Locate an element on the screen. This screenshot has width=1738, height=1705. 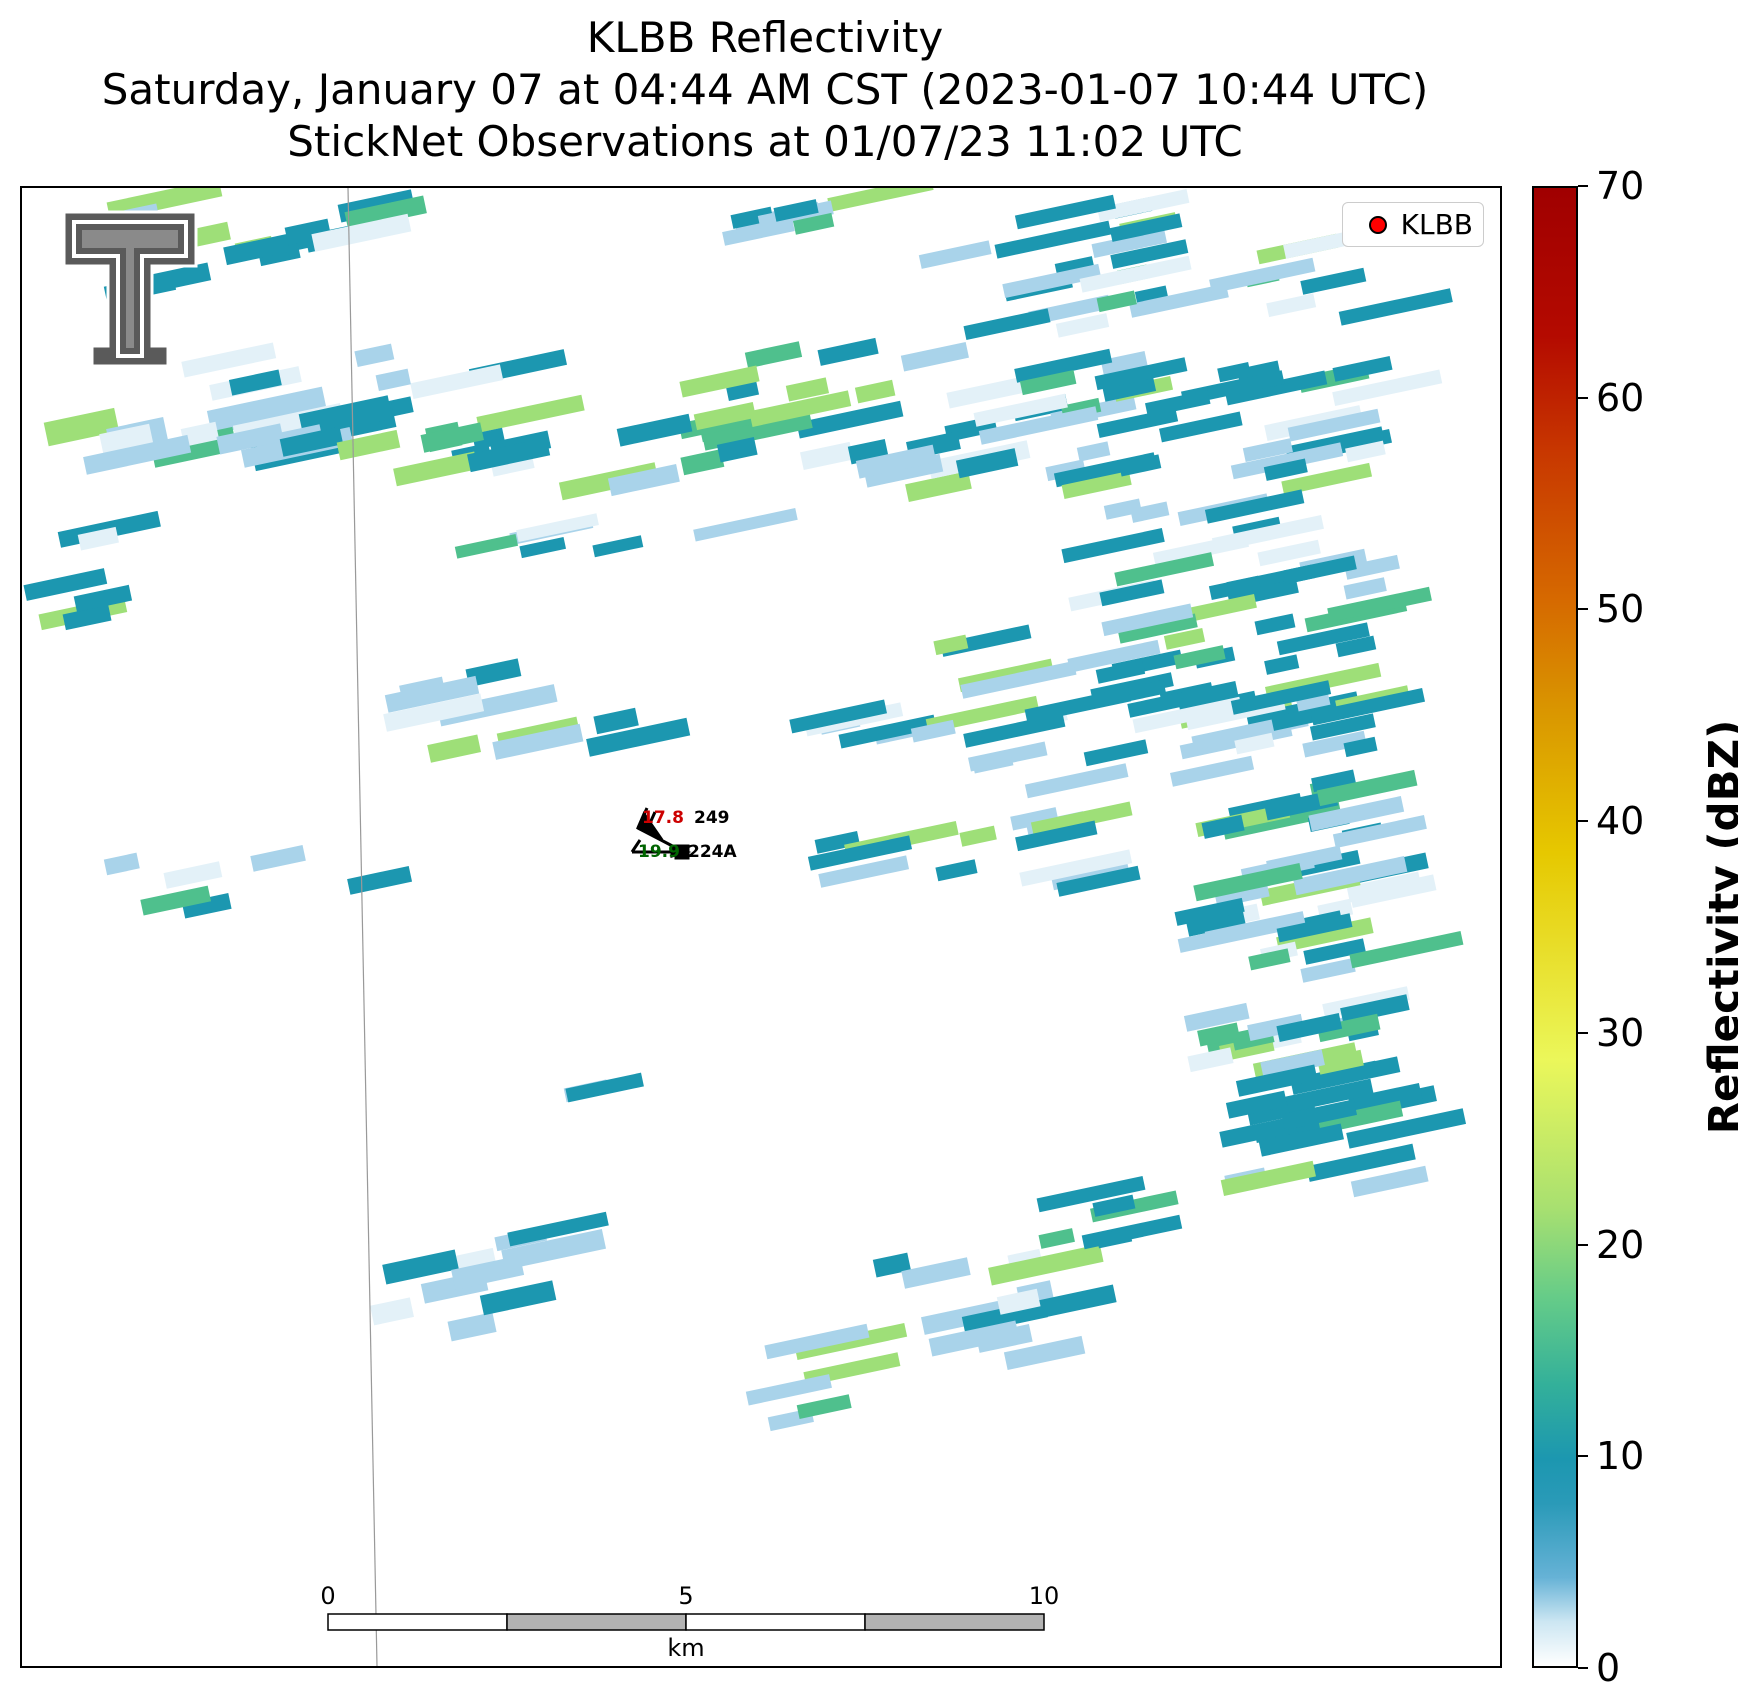
colorbar-tick-label: 60 is located at coordinates (1620, 397).